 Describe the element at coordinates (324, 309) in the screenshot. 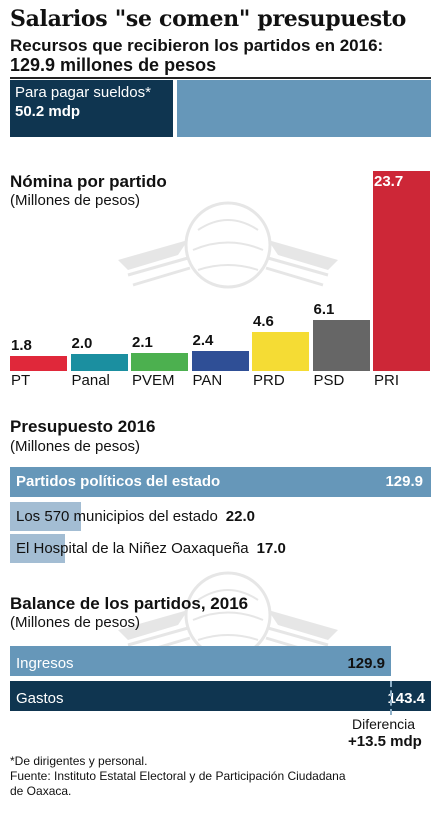

I see `nomina-value-label: 6.1` at that location.